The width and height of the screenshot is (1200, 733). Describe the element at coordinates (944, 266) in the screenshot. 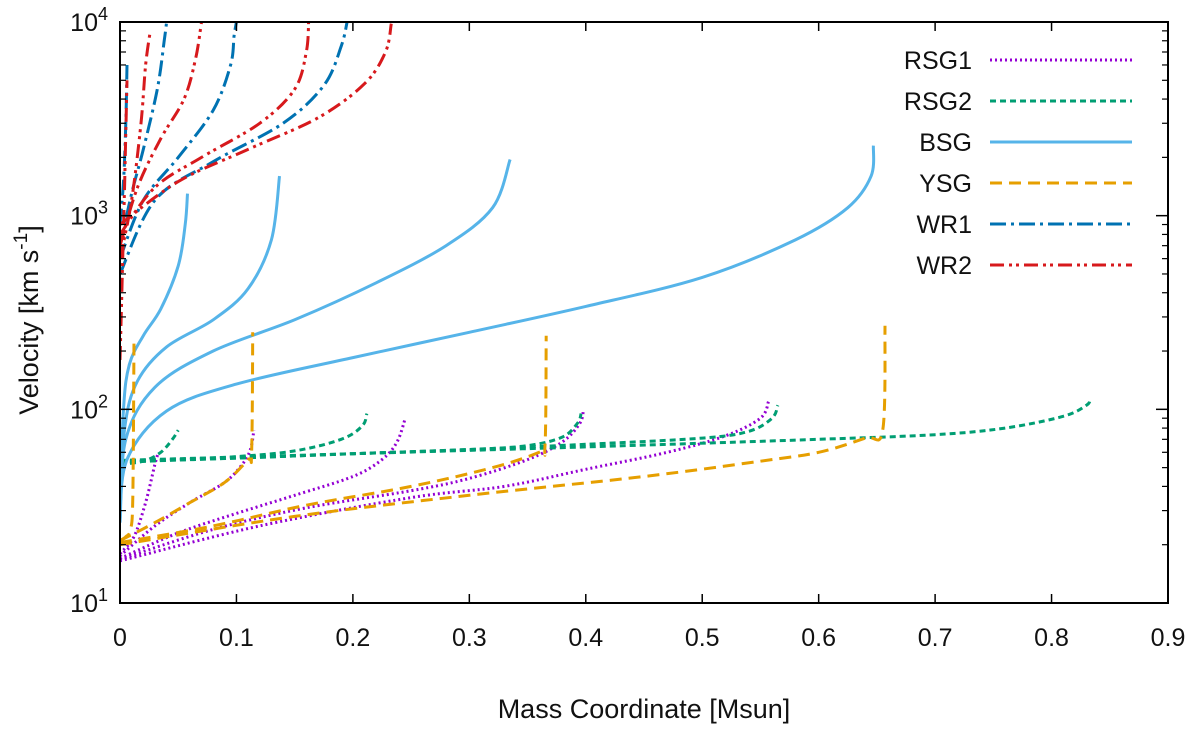

I see `legend-label: WR2` at that location.